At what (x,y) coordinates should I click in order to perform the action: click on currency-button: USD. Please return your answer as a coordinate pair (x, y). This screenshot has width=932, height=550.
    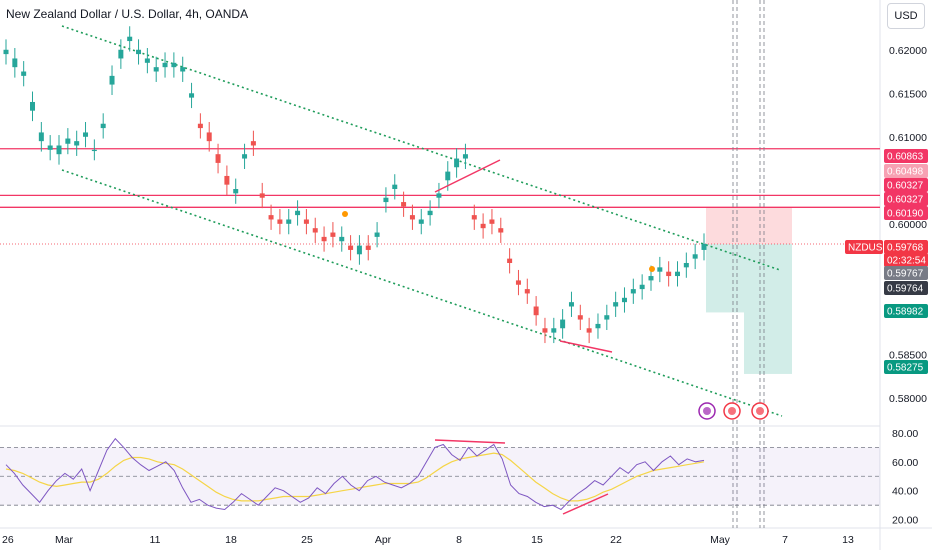
    Looking at the image, I should click on (906, 16).